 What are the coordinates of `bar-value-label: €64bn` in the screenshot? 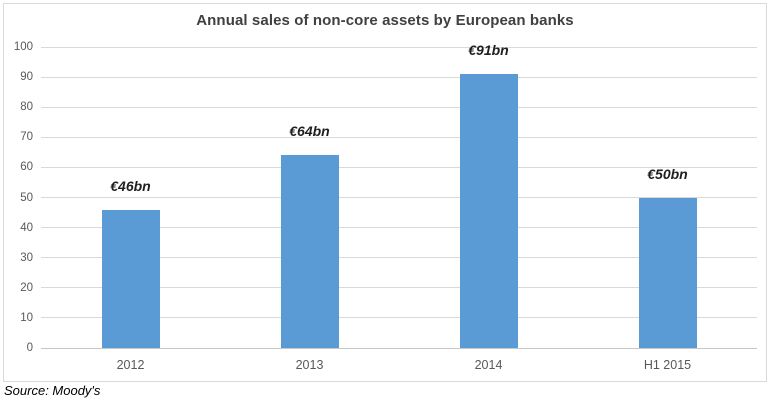 It's located at (309, 131).